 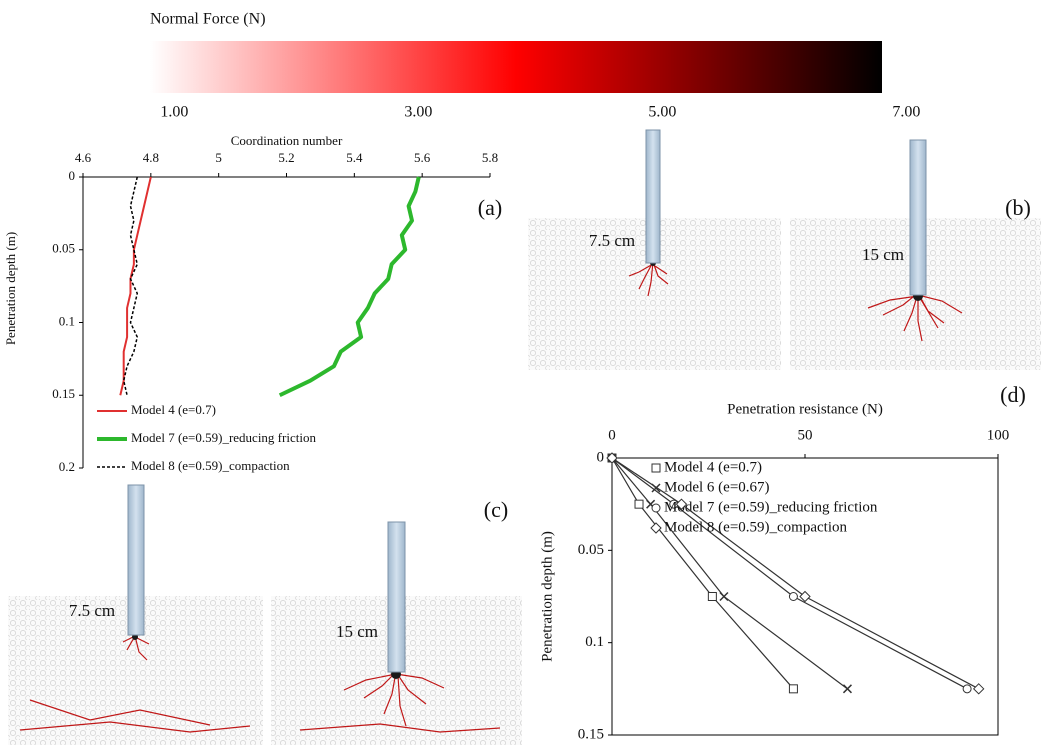 What do you see at coordinates (805, 435) in the screenshot?
I see `x-tick-label: 50` at bounding box center [805, 435].